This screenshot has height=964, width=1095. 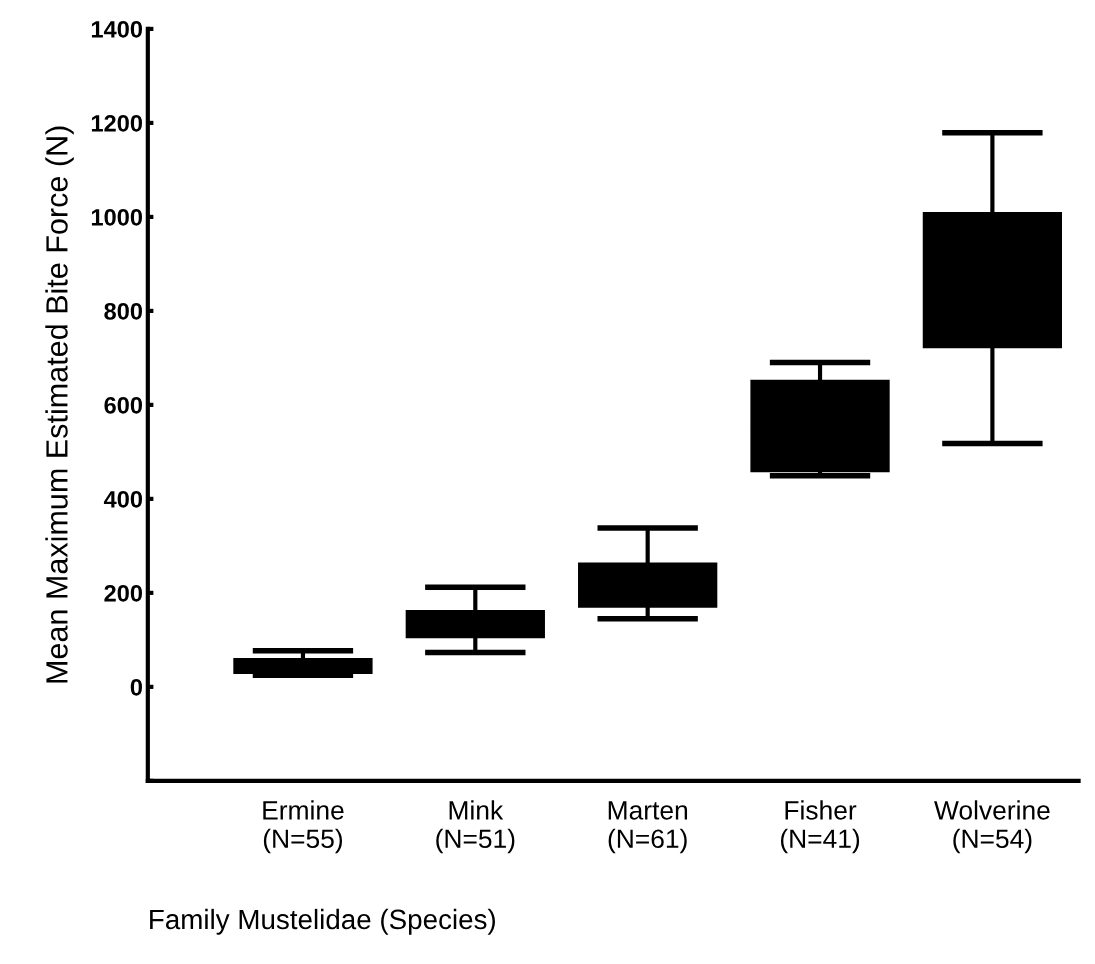 I want to click on y-tick-label: 600, so click(x=123, y=405).